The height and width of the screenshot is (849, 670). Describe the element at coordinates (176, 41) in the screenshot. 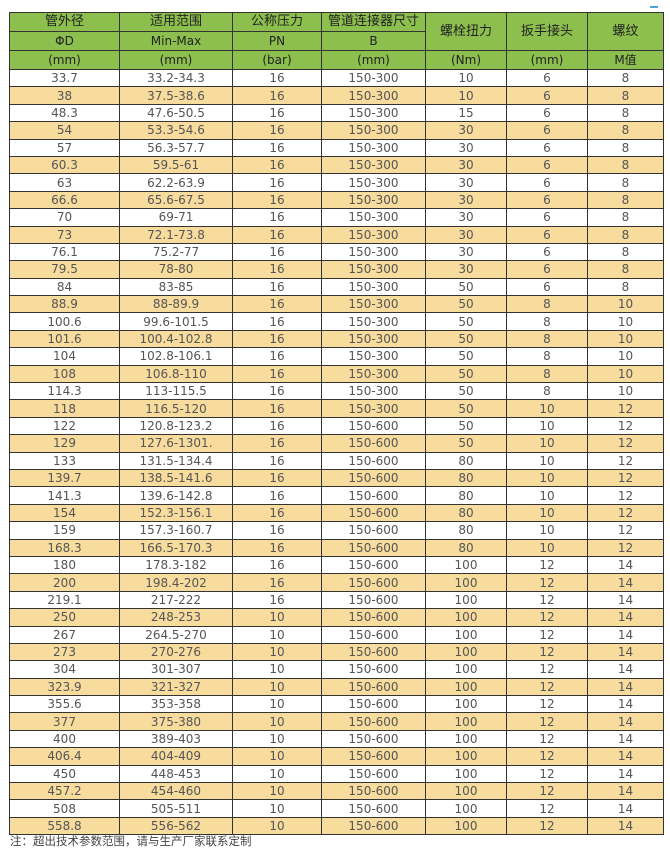

I see `header-min-max: Min-Max` at that location.